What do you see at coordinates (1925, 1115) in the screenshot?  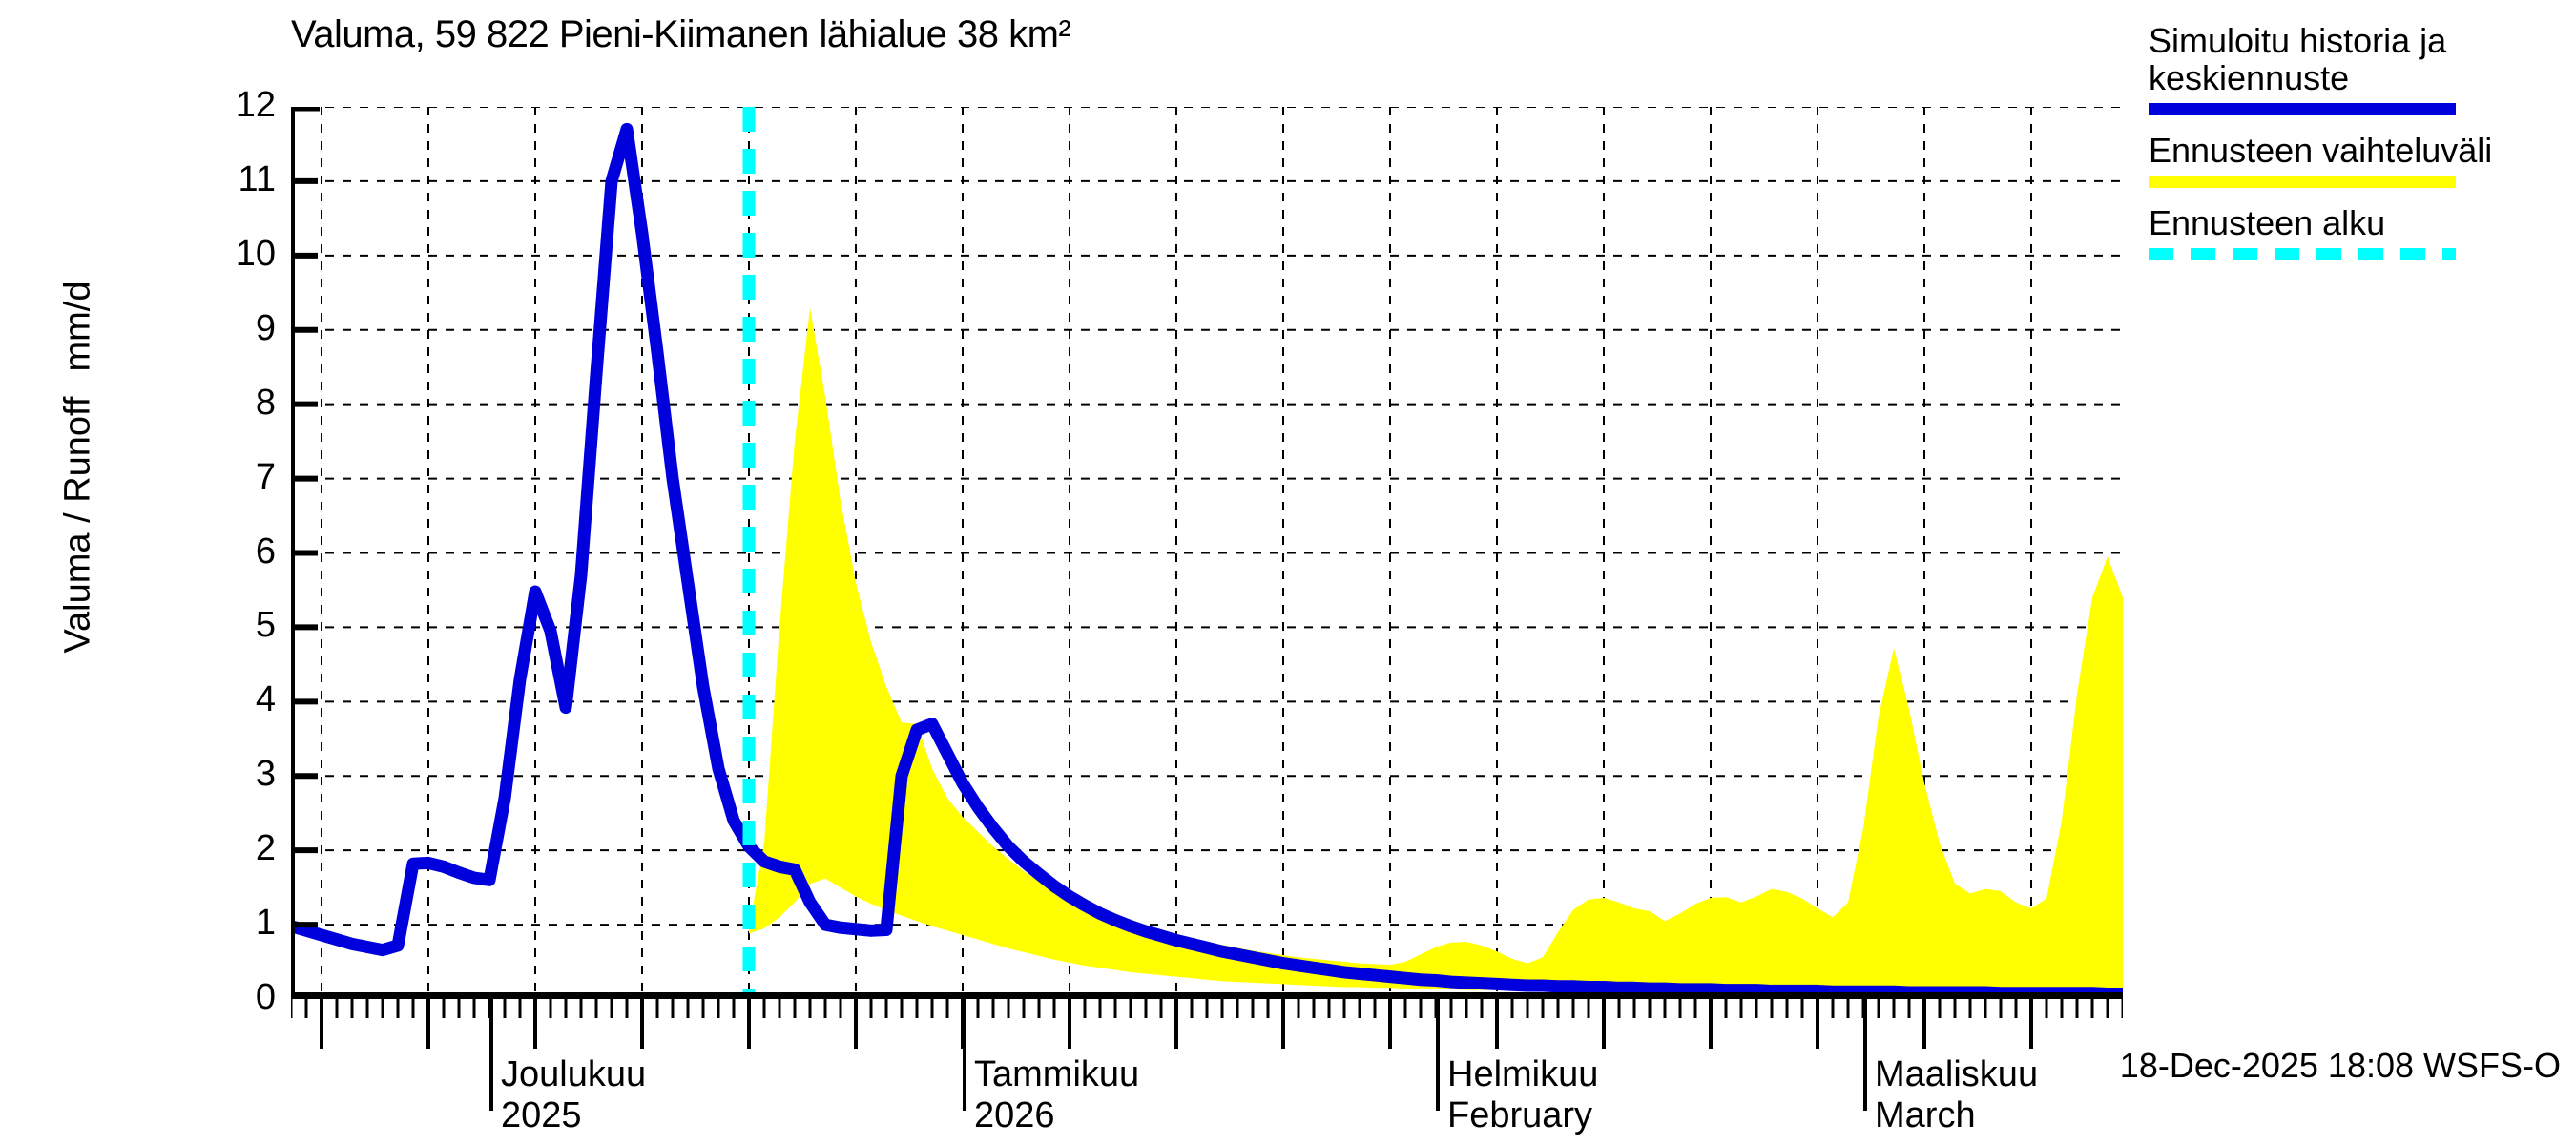 I see `x-axis-month-sub: March` at bounding box center [1925, 1115].